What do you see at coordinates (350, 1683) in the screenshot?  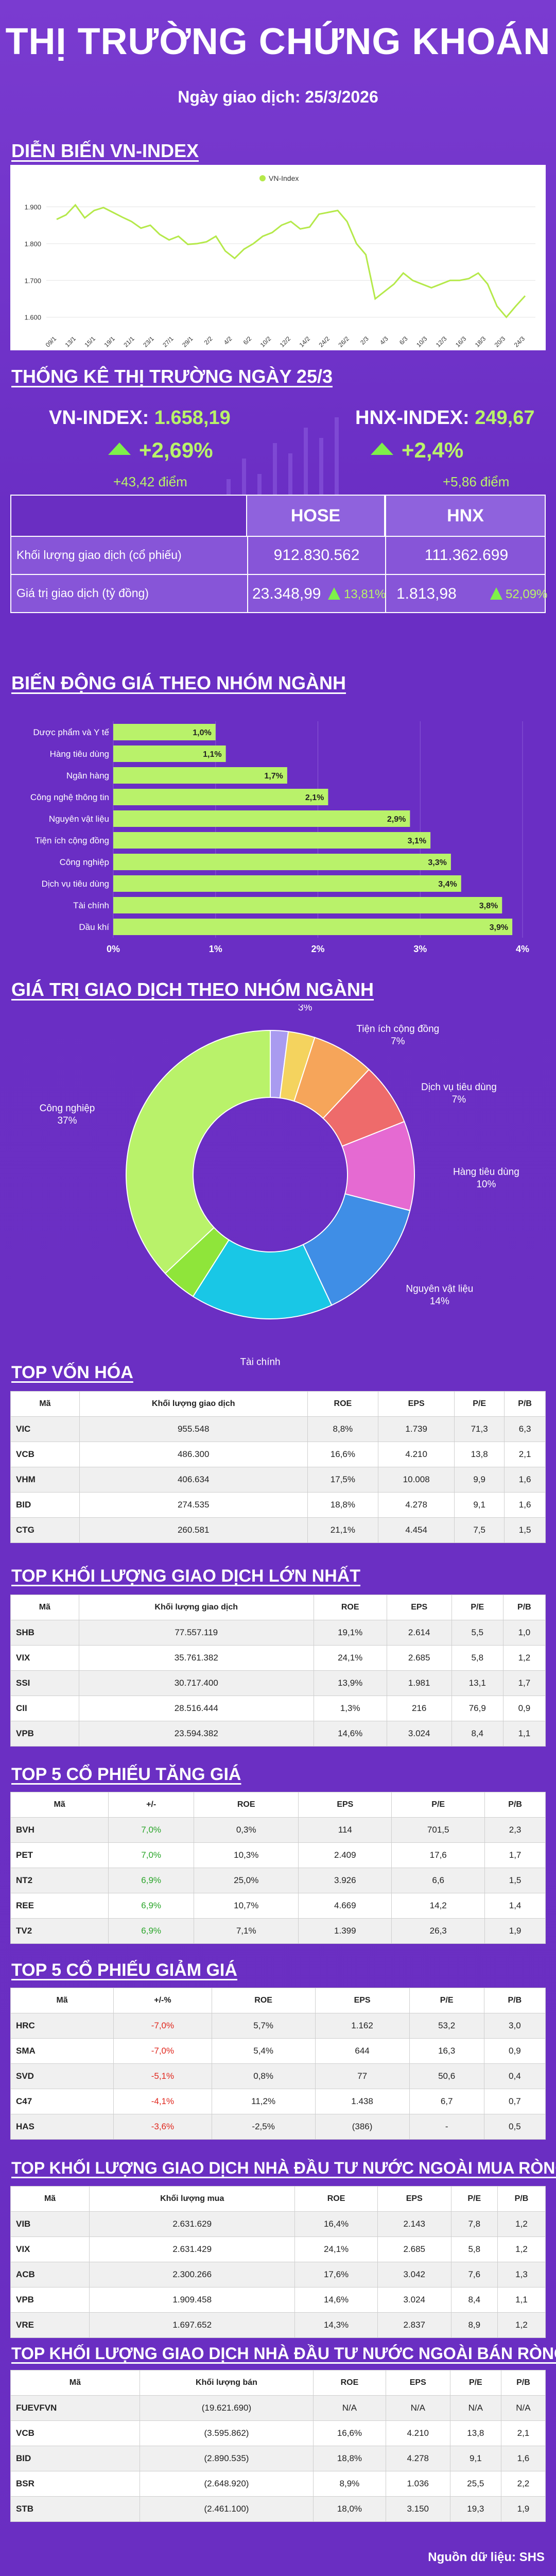 I see `table-cell: 13,9%` at bounding box center [350, 1683].